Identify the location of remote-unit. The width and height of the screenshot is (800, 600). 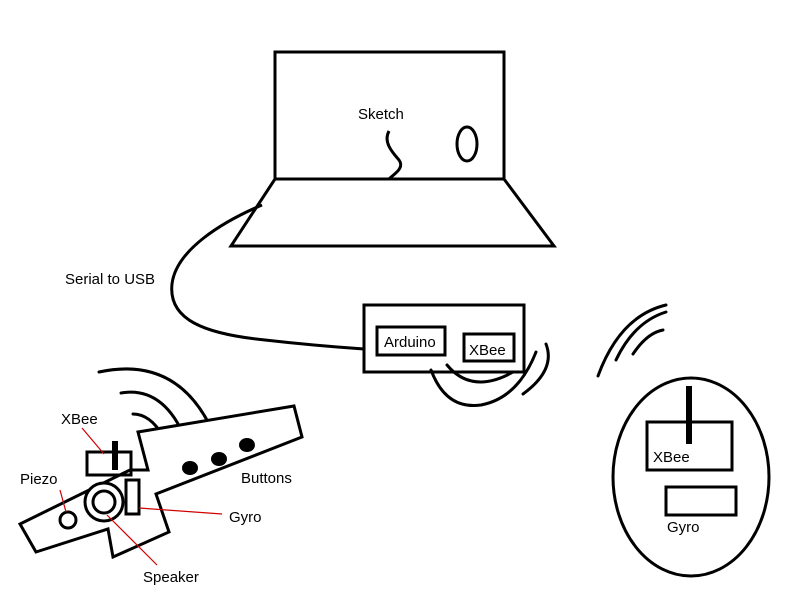
(691, 477).